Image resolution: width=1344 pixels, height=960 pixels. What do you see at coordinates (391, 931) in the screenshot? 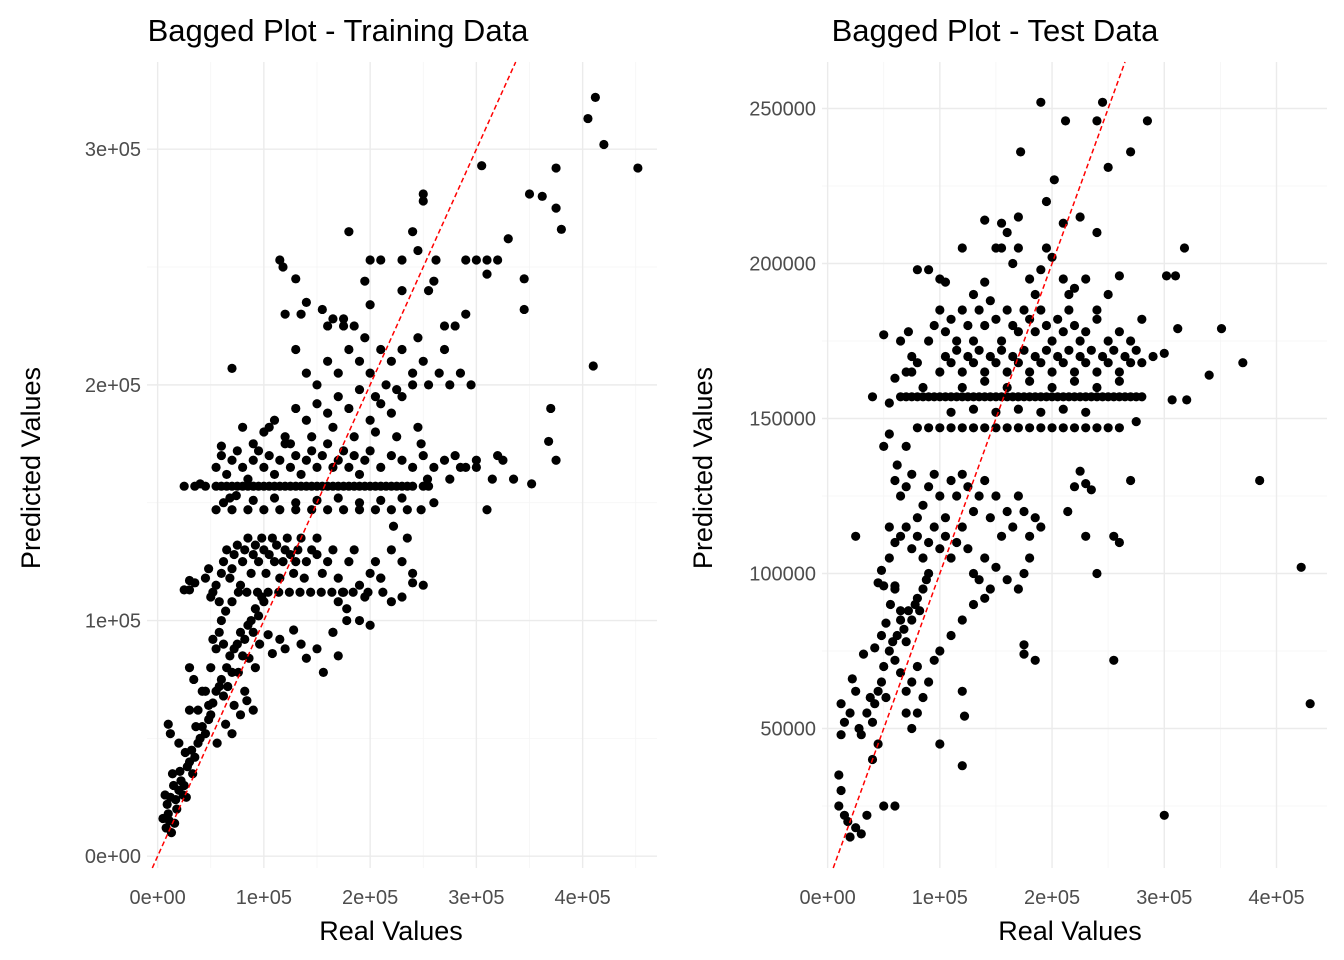
I see `training-x-axis-title: Real Values` at bounding box center [391, 931].